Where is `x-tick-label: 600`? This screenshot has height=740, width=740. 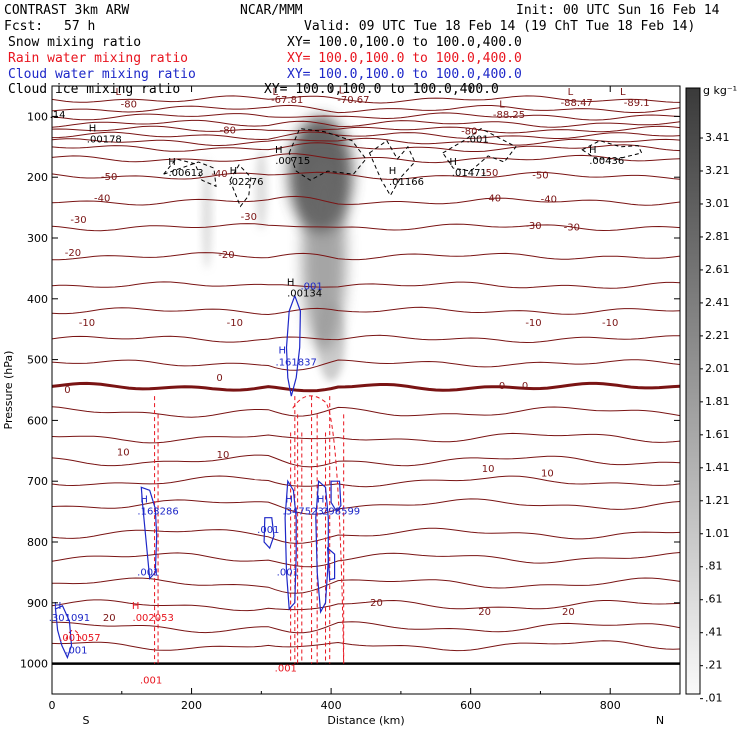 x-tick-label: 600 is located at coordinates (470, 705).